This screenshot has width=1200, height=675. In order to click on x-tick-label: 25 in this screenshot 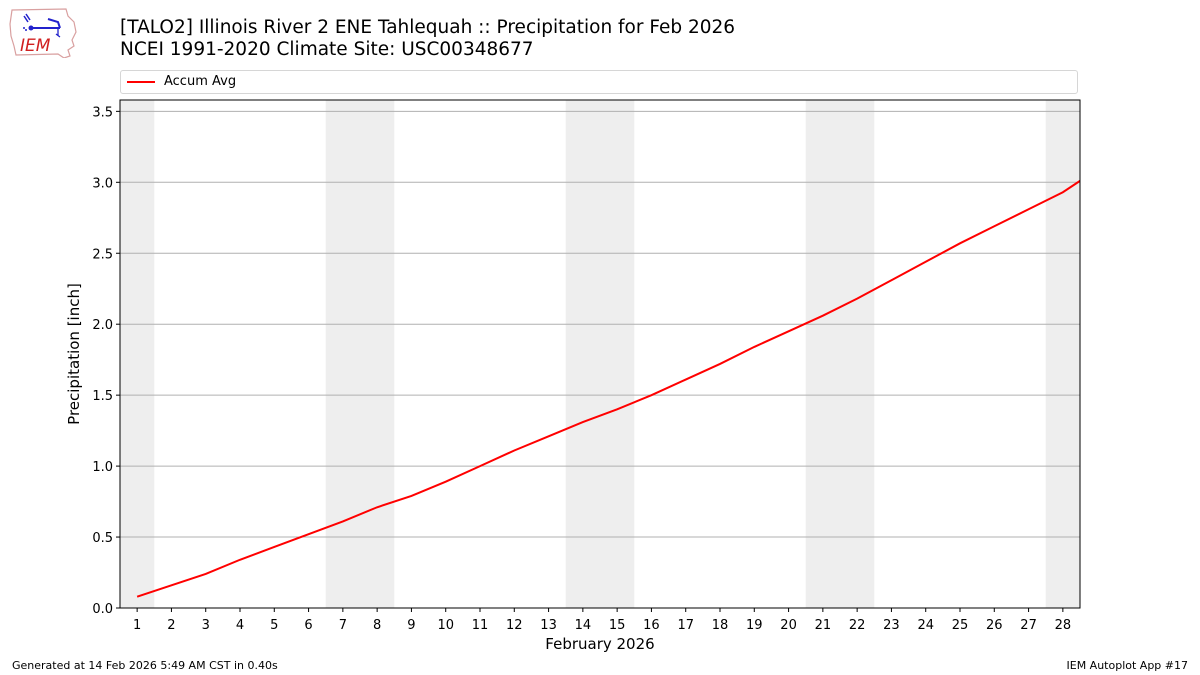, I will do `click(960, 625)`.